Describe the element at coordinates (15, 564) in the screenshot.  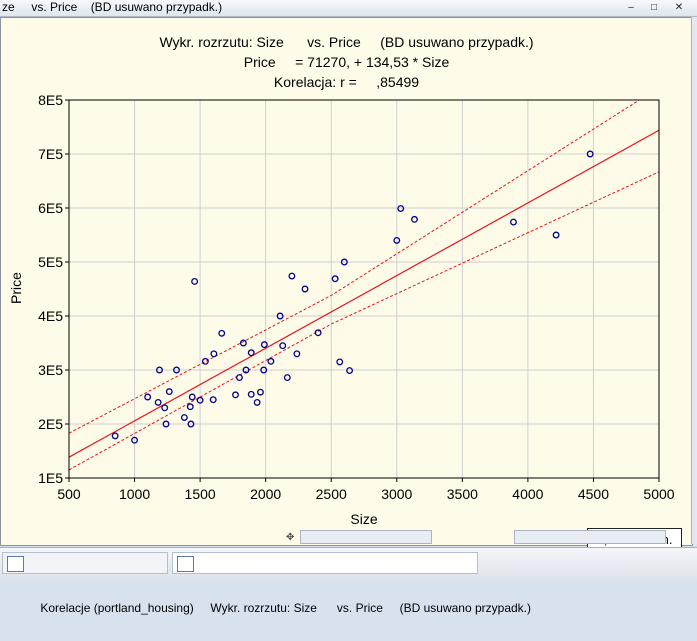
I see `table-icon` at that location.